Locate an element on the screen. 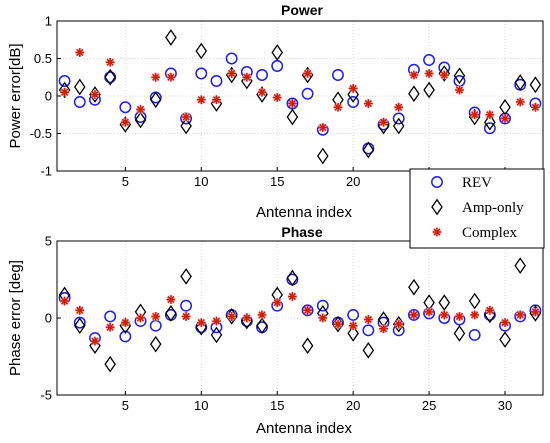  power-xtick-label: 20 is located at coordinates (353, 181).